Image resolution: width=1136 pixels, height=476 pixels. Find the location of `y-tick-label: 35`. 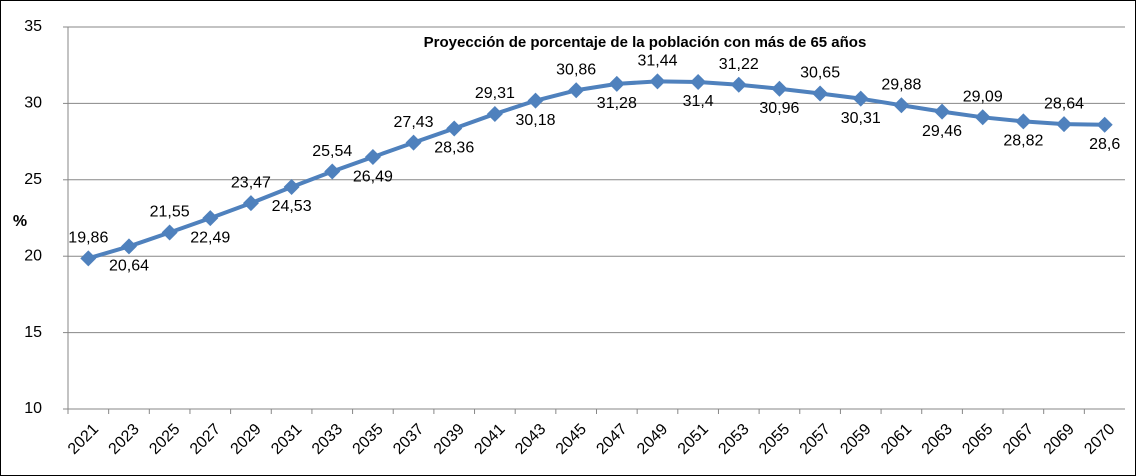

y-tick-label: 35 is located at coordinates (33, 26).